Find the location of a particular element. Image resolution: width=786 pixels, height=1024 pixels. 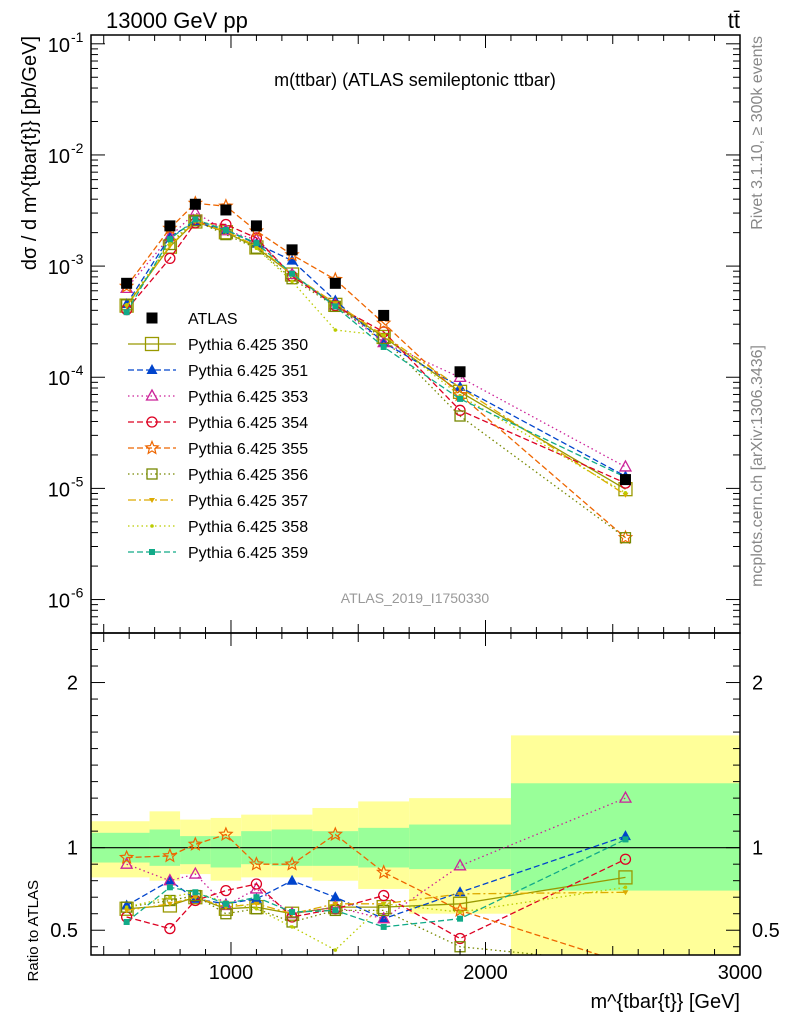

legend-label: Pythia 6.425 350 is located at coordinates (248, 345).